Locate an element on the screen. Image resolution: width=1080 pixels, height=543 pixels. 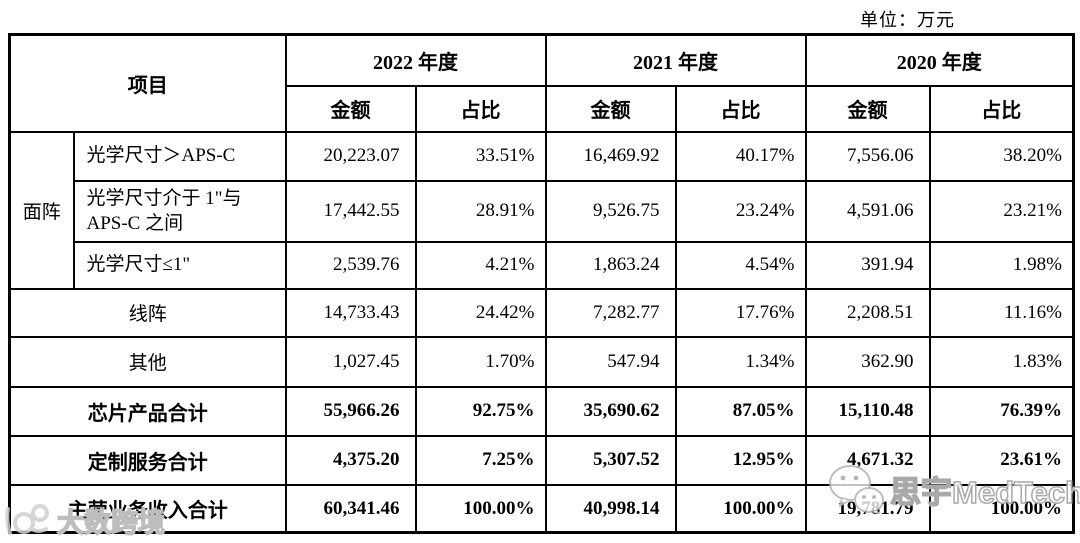
amount-cell: 4,375.20 is located at coordinates (350, 460).